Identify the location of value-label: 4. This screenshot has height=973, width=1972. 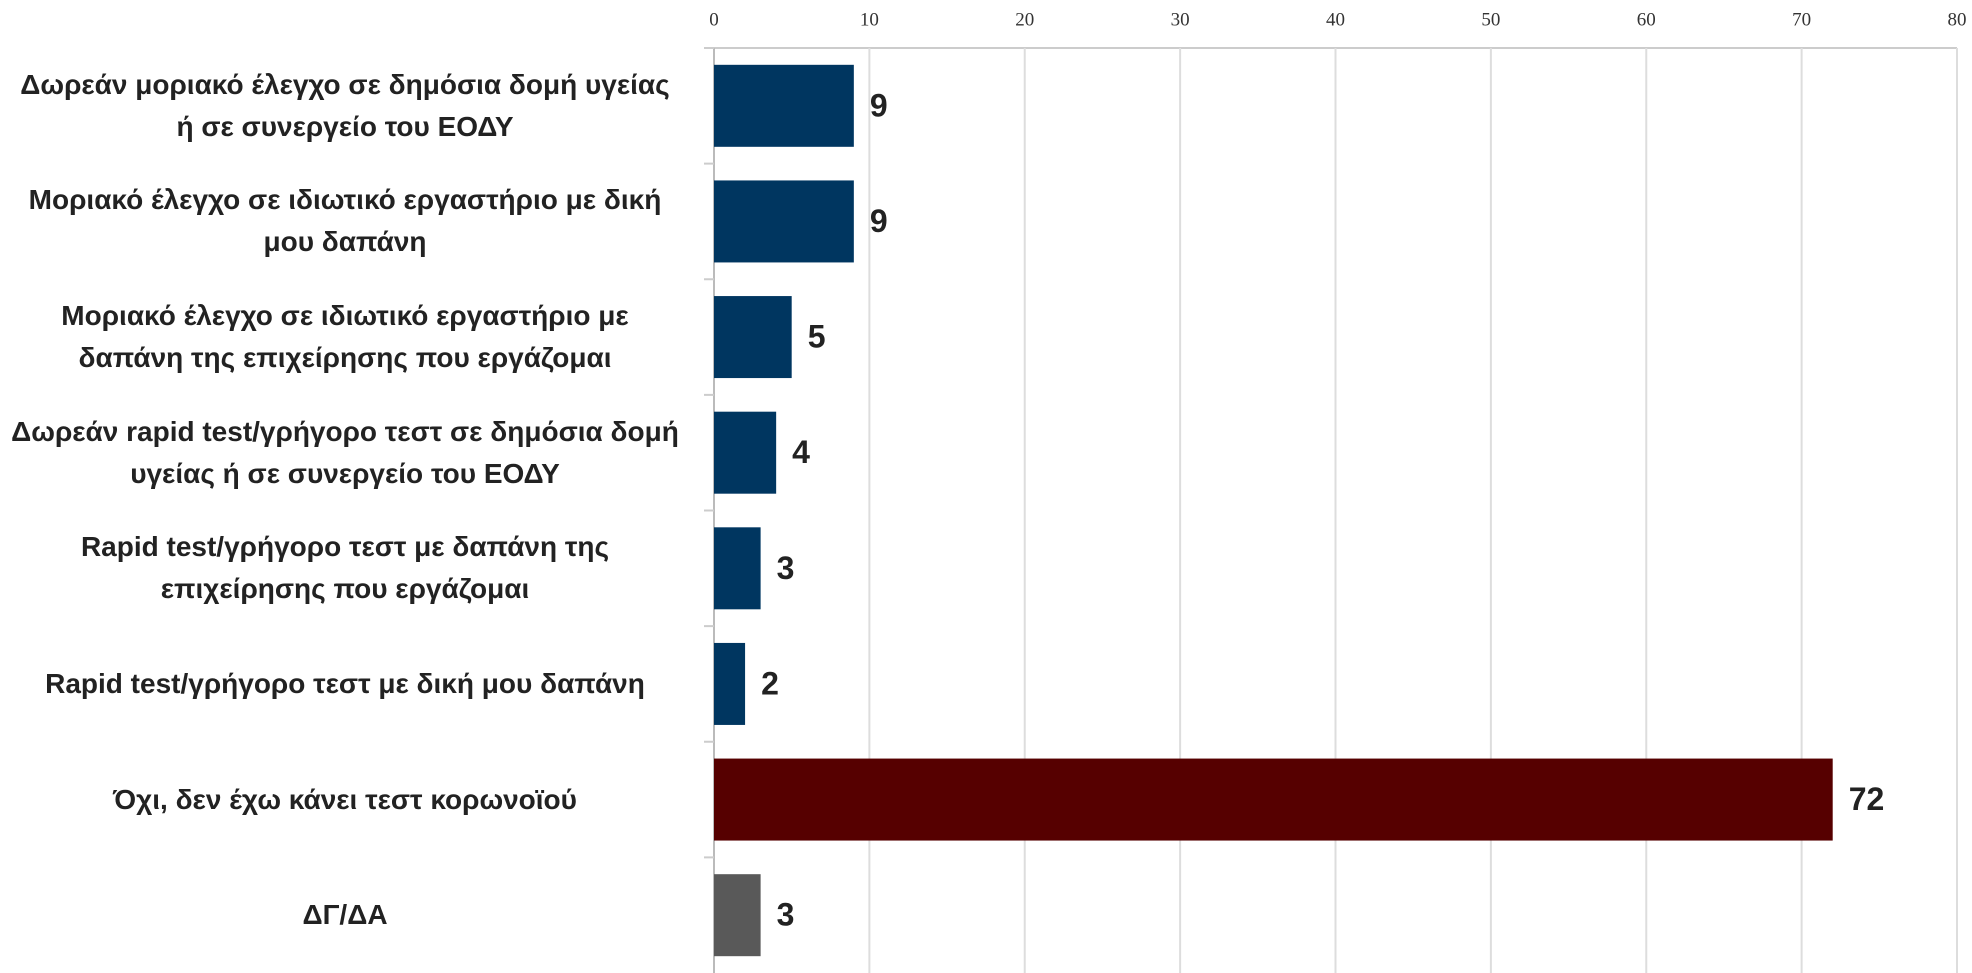
(801, 452).